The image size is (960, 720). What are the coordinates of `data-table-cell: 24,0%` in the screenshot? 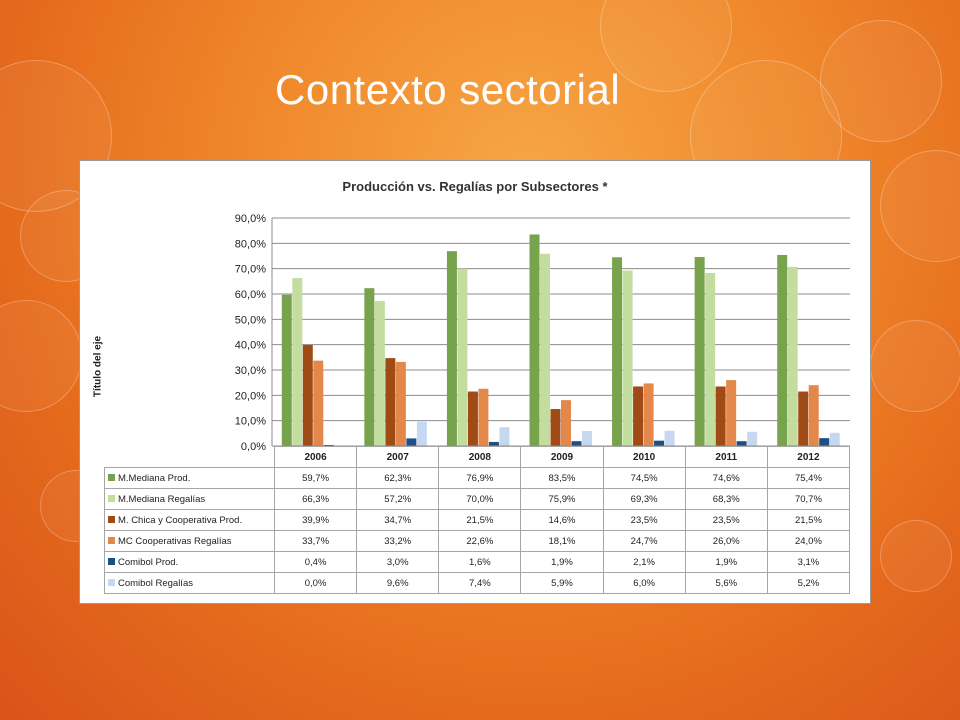 It's located at (808, 541).